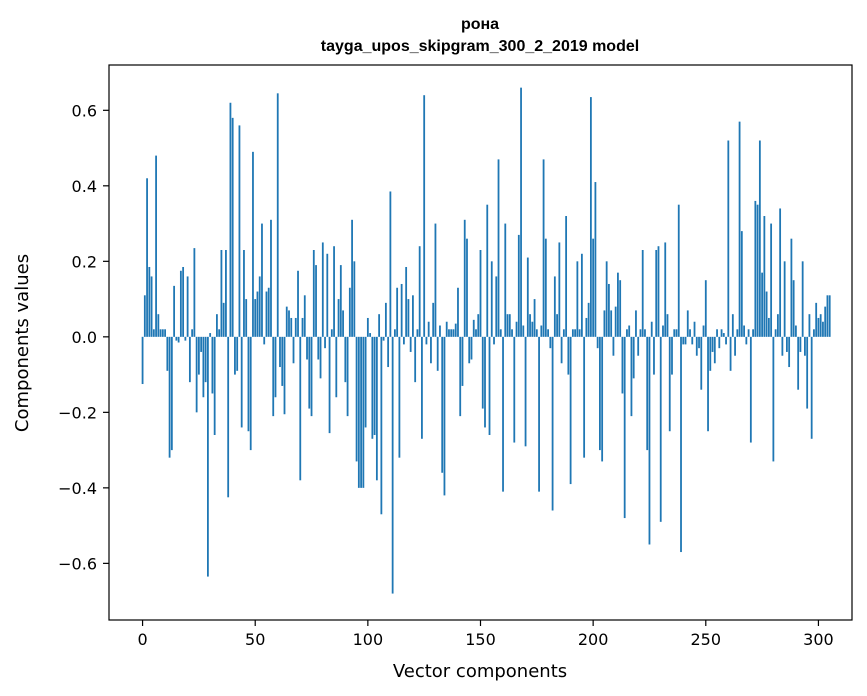 This screenshot has width=867, height=696. Describe the element at coordinates (480, 46) in the screenshot. I see `chart-subtitle: tayga_upos_skipgram_300_2_2019 model` at that location.